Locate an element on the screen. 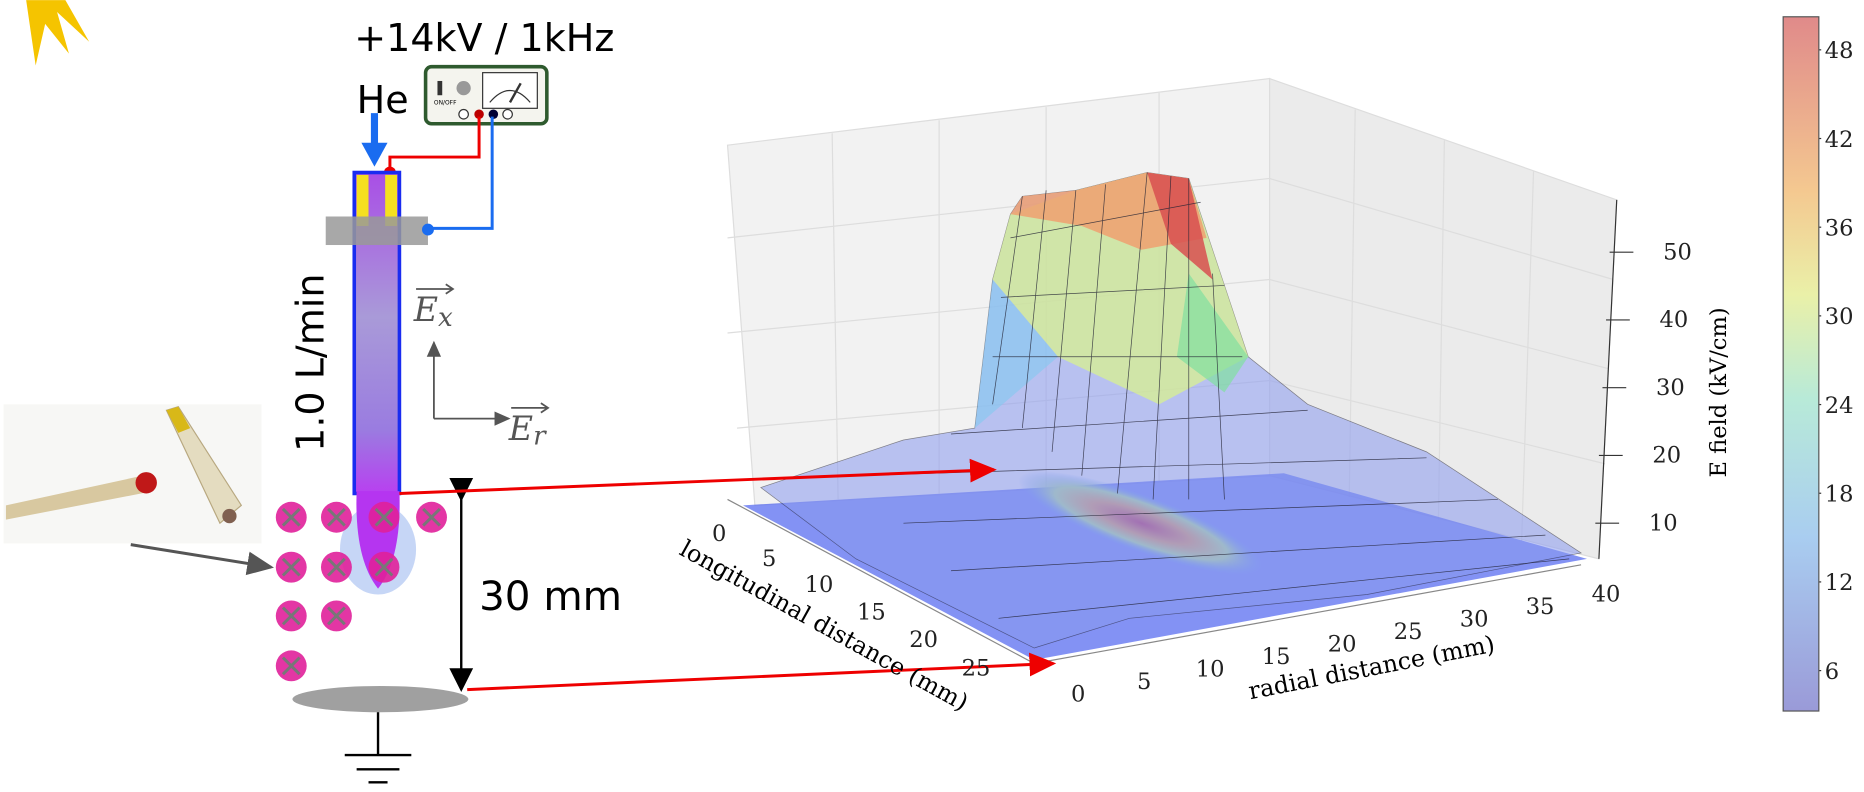 The image size is (1864, 792). sun-decoration is located at coordinates (58, 33).